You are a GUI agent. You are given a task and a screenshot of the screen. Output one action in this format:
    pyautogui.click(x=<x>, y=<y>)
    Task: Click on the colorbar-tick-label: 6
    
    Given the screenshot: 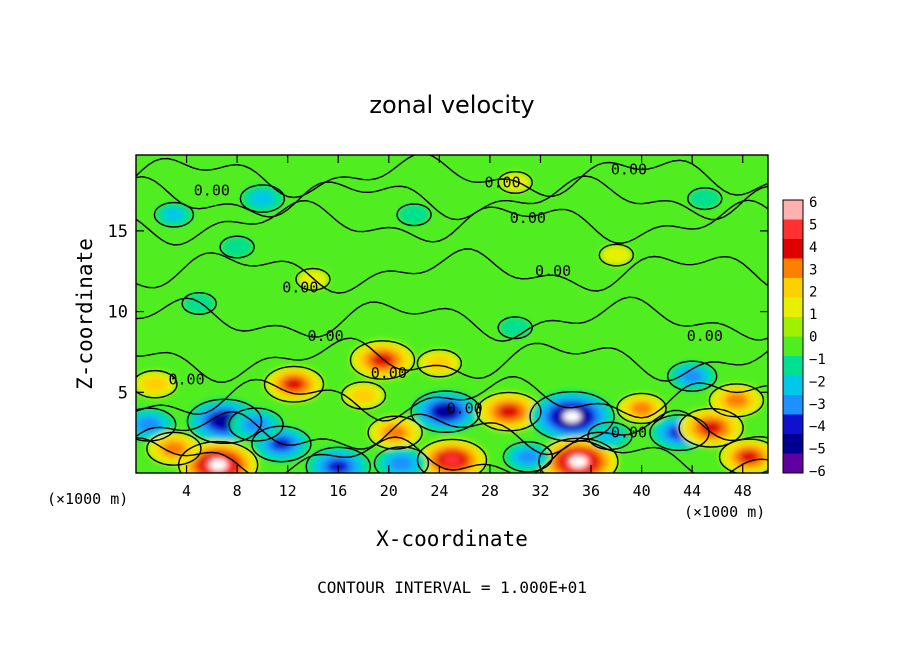 What is the action you would take?
    pyautogui.click(x=813, y=203)
    